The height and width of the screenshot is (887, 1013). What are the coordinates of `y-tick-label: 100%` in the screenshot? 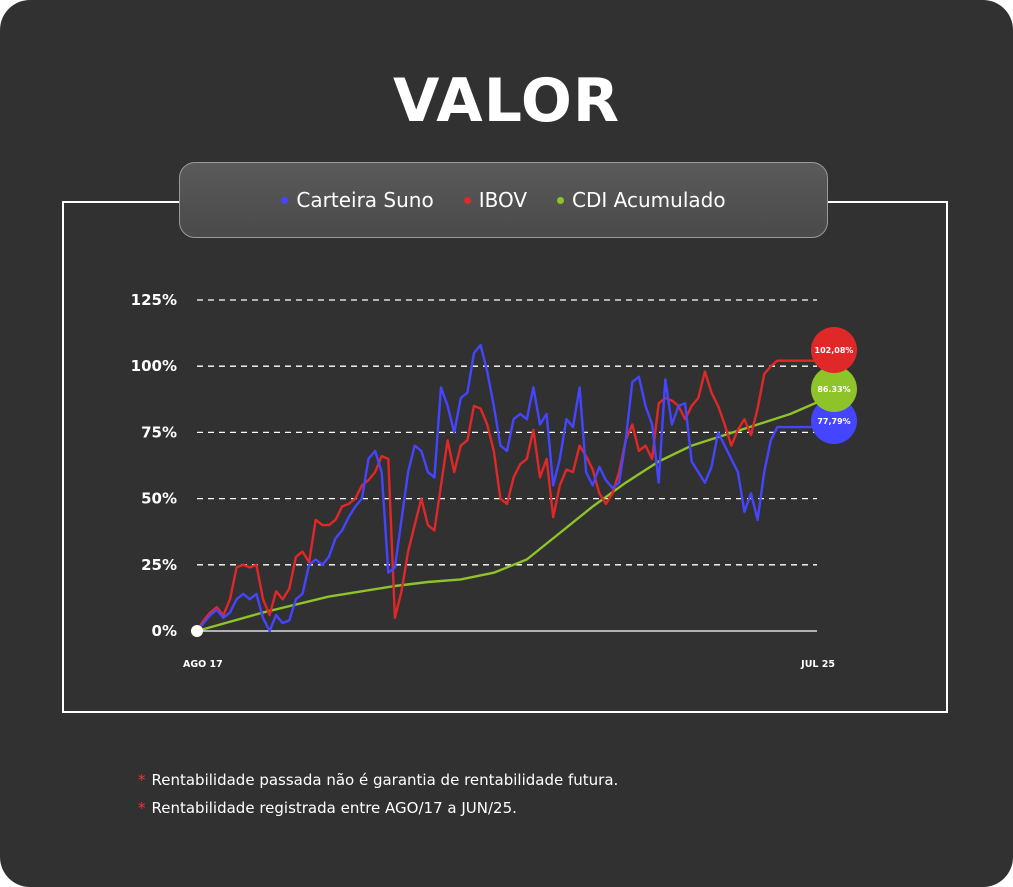 It's located at (154, 366).